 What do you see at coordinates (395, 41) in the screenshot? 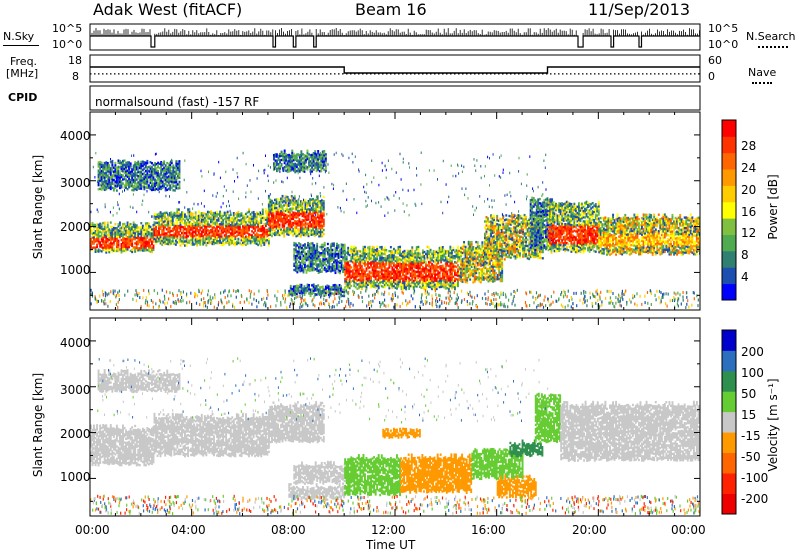
I see `nsky-line` at bounding box center [395, 41].